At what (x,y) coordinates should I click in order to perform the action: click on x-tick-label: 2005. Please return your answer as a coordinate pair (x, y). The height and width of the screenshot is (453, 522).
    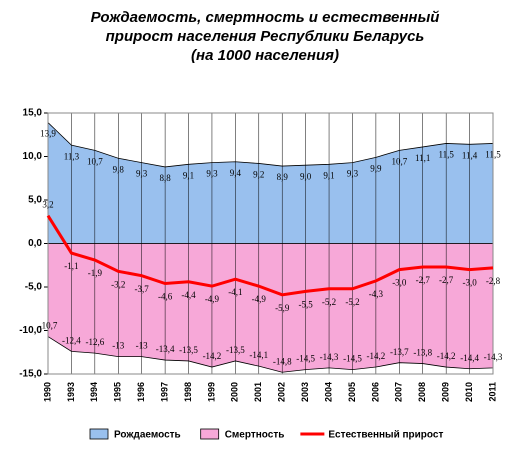
    Looking at the image, I should click on (352, 392).